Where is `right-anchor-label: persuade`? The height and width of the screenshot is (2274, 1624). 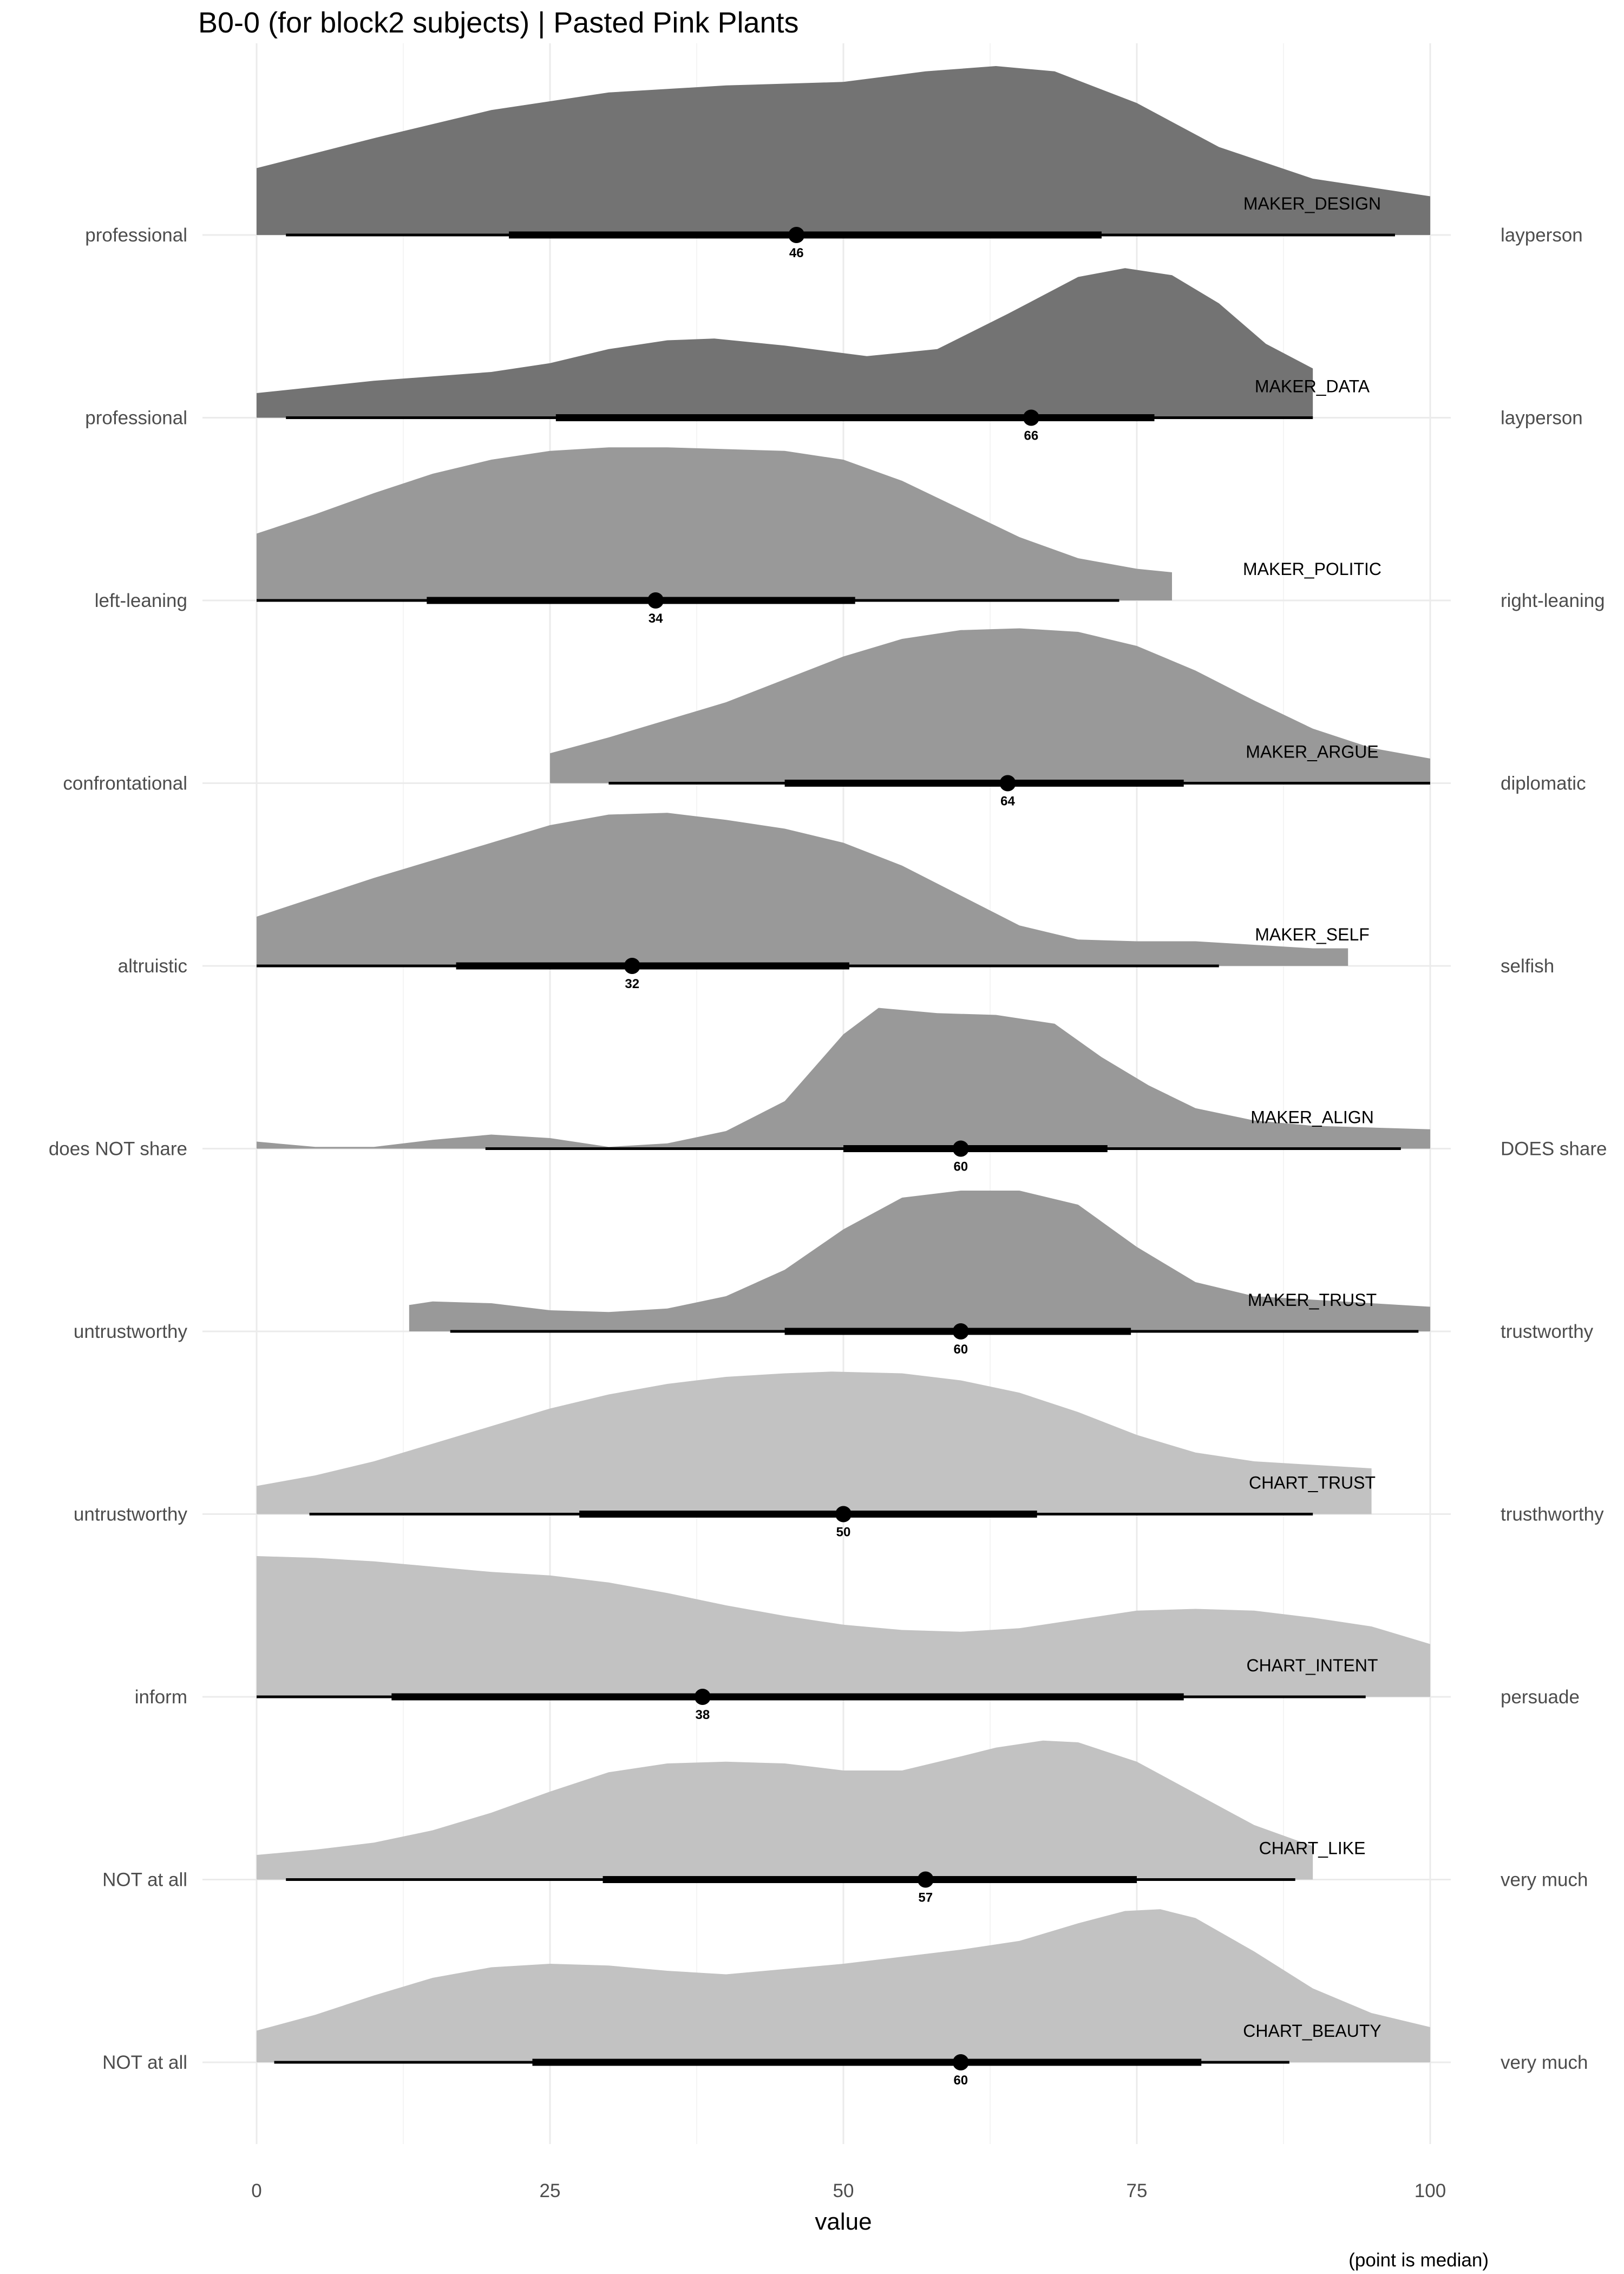 right-anchor-label: persuade is located at coordinates (1540, 1698).